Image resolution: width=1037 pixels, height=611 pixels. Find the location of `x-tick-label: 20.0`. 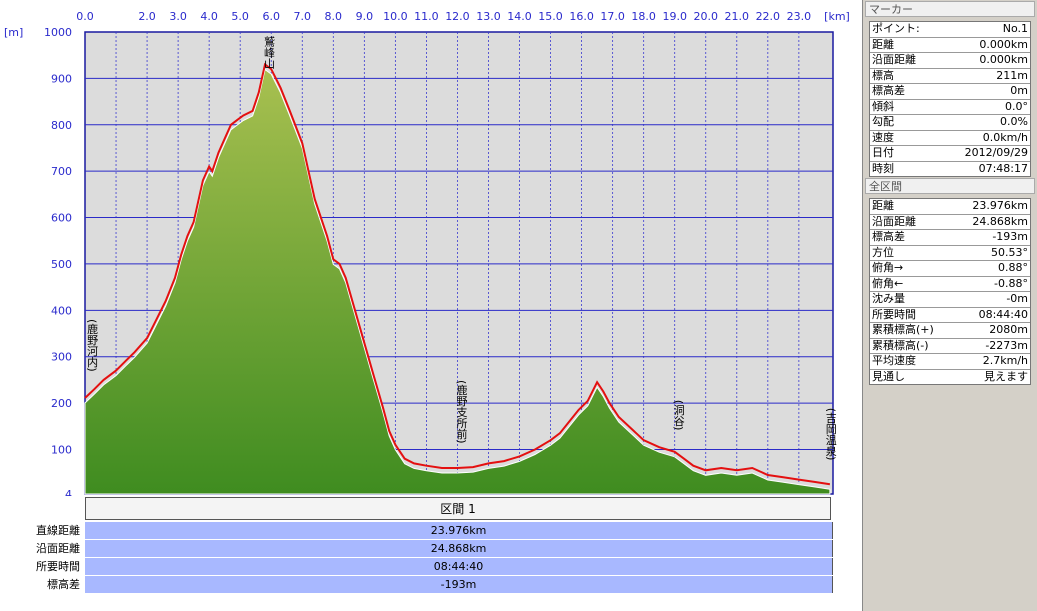

x-tick-label: 20.0 is located at coordinates (705, 16).